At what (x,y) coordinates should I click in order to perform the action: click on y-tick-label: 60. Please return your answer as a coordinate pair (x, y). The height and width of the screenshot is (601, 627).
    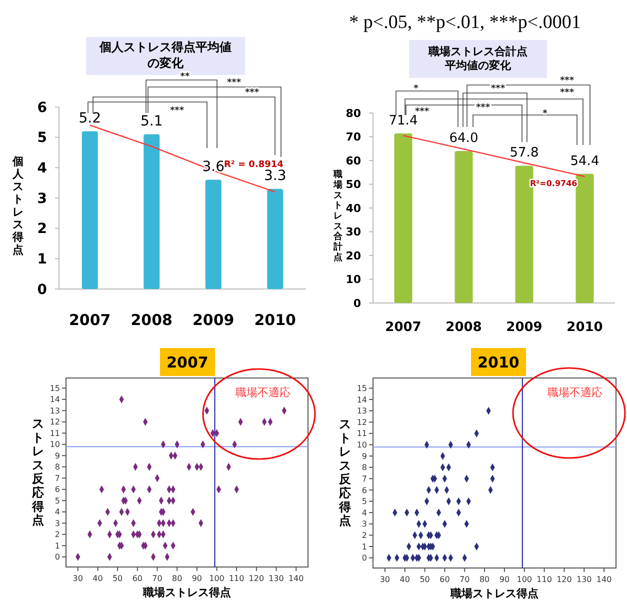
    Looking at the image, I should click on (354, 161).